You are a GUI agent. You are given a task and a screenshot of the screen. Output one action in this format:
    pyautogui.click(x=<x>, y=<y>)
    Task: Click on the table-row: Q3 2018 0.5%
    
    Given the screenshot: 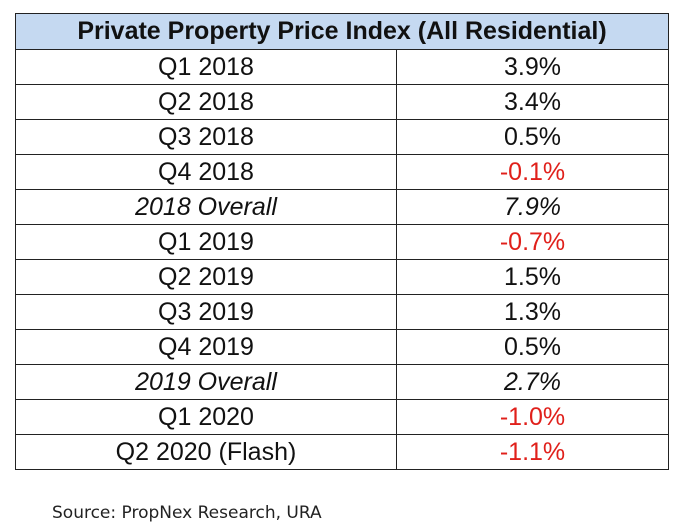 What is the action you would take?
    pyautogui.click(x=342, y=137)
    